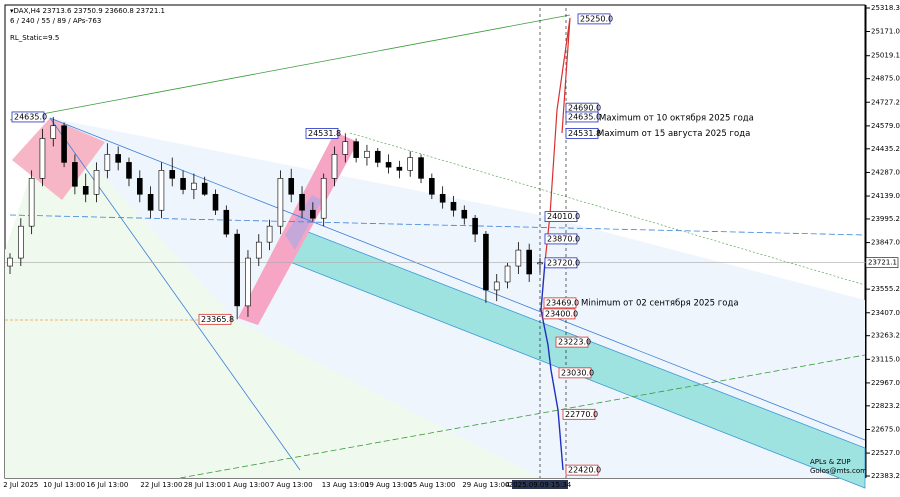 The width and height of the screenshot is (900, 497). Describe the element at coordinates (885, 219) in the screenshot. I see `y-tick-label: 23995.2` at that location.